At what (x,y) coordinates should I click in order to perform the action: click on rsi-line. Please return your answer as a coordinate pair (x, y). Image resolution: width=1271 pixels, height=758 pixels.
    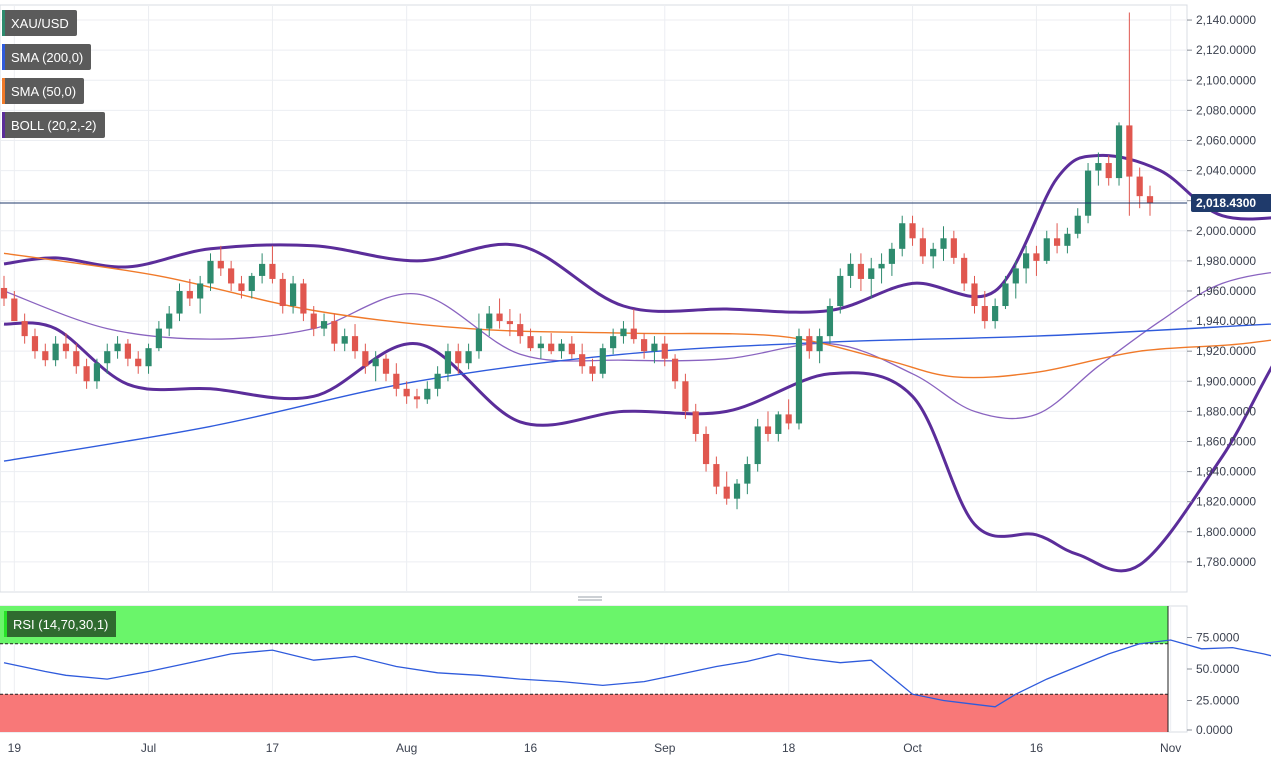
    Looking at the image, I should click on (637, 673).